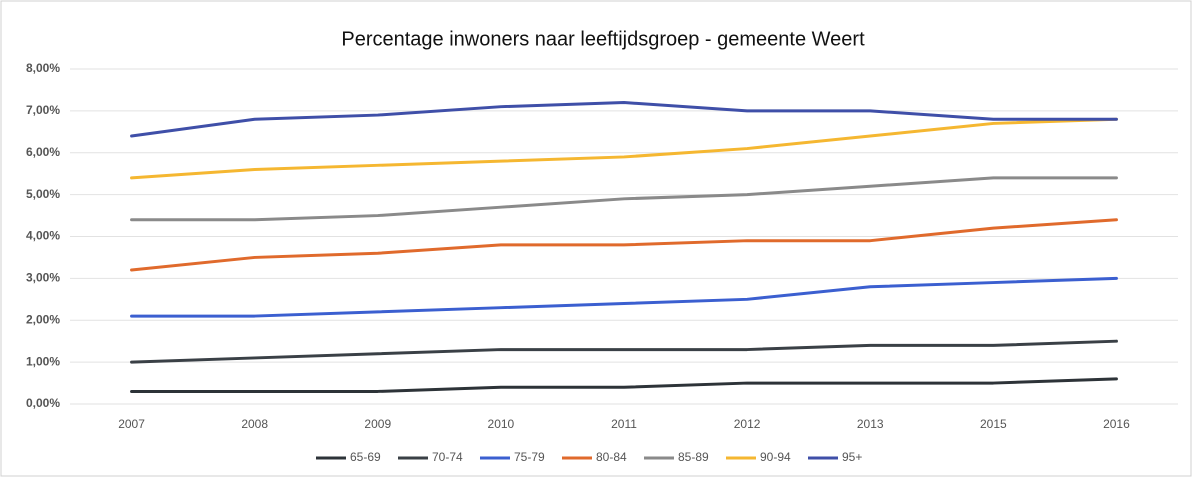 Image resolution: width=1192 pixels, height=482 pixels. I want to click on y-tick-label: 6,00%, so click(43, 152).